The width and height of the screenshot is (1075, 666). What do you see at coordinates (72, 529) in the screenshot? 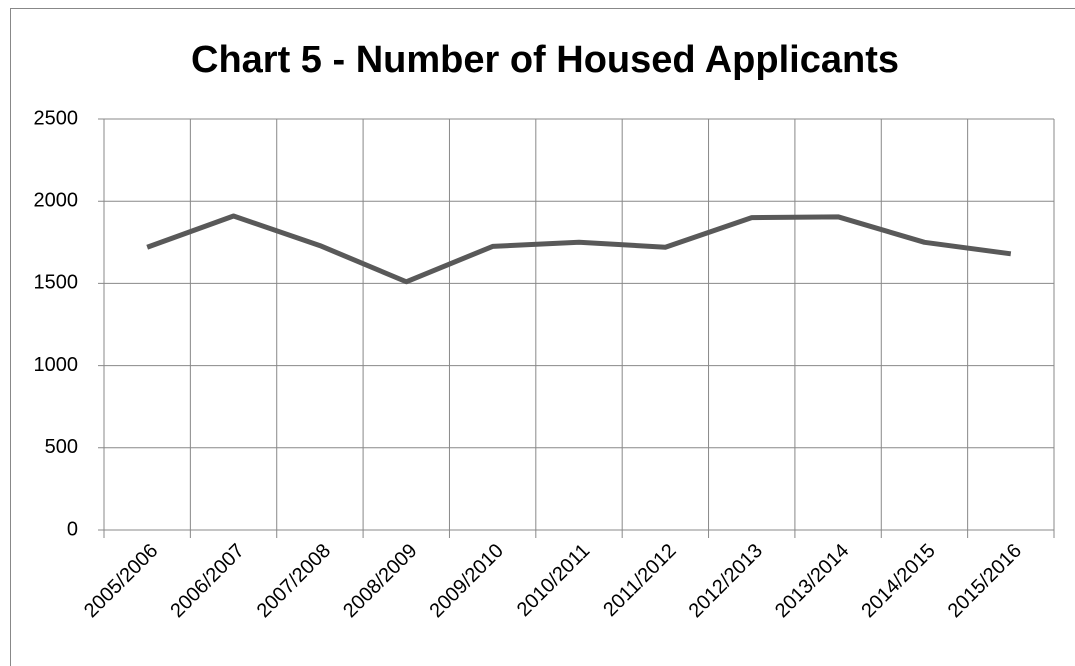
I see `y-tick-label: 0` at bounding box center [72, 529].